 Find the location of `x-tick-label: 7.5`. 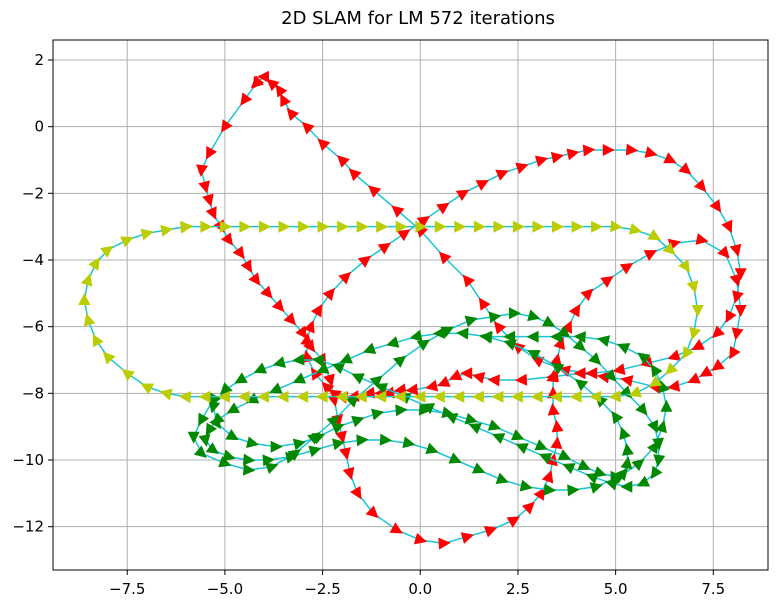

x-tick-label: 7.5 is located at coordinates (713, 589).